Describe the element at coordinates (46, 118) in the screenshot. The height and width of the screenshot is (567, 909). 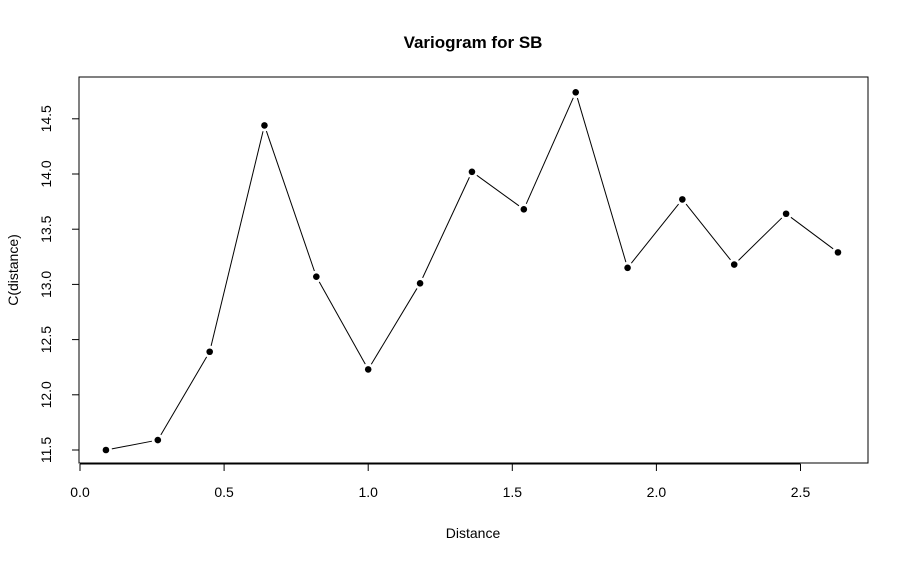
I see `y-tick-label: 14.5` at that location.